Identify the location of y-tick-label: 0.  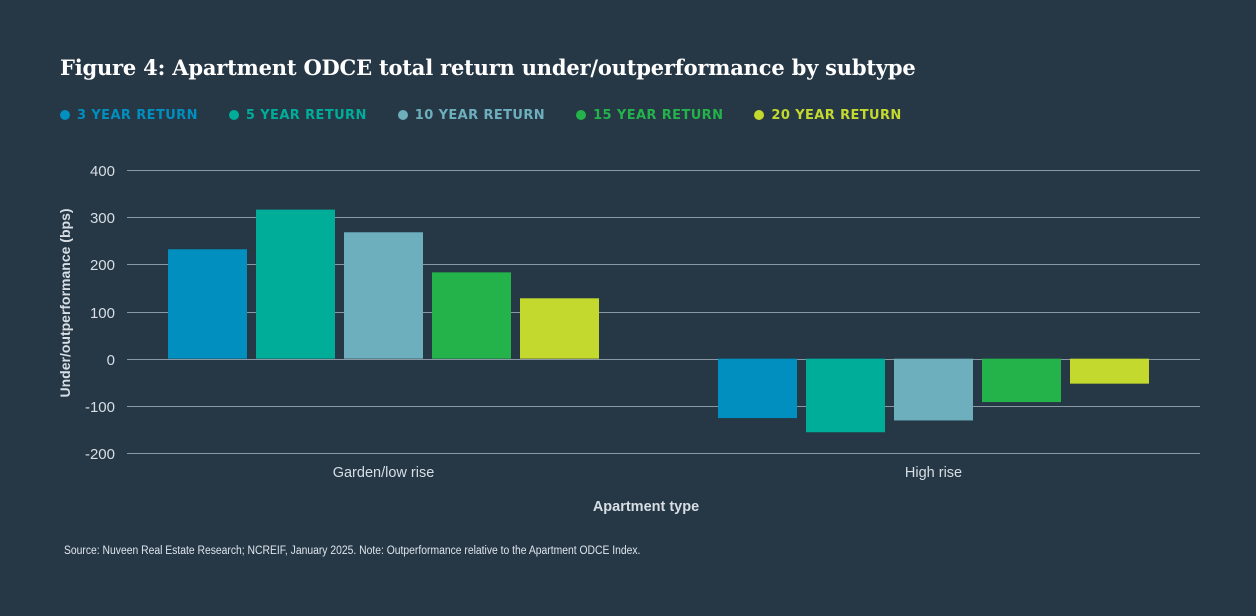
(111, 360).